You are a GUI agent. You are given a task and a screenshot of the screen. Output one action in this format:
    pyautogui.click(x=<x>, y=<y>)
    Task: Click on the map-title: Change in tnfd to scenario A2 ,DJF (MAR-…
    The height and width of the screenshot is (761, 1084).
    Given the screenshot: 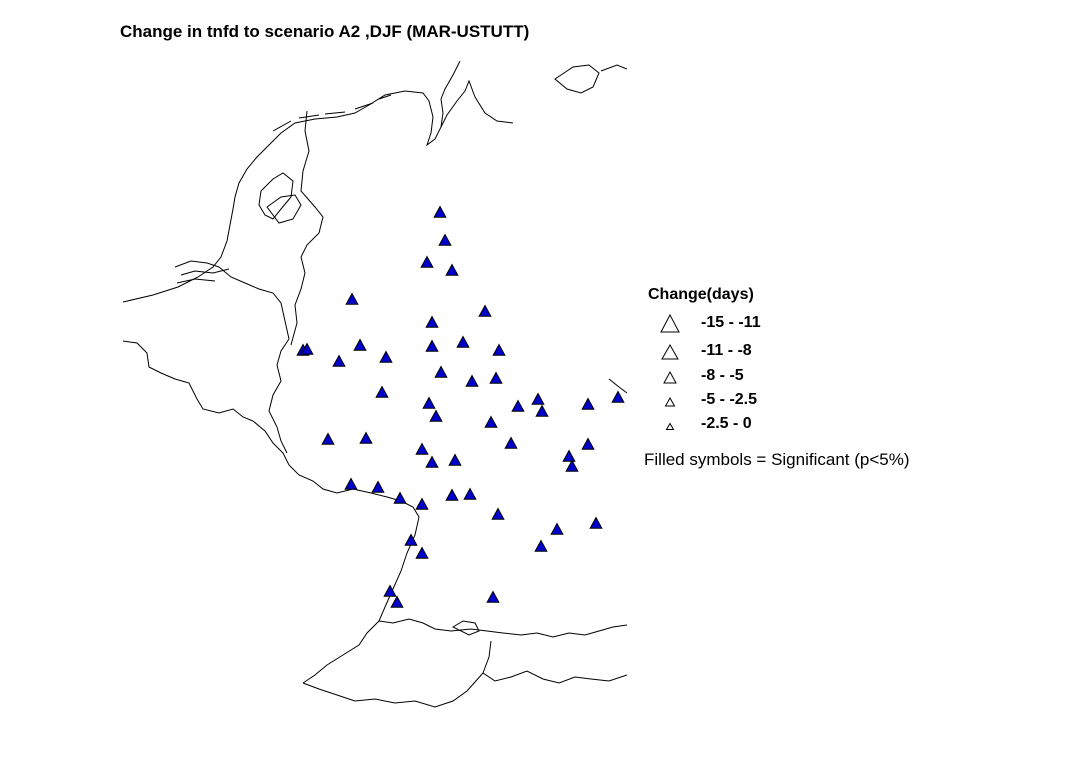 What is the action you would take?
    pyautogui.click(x=325, y=31)
    